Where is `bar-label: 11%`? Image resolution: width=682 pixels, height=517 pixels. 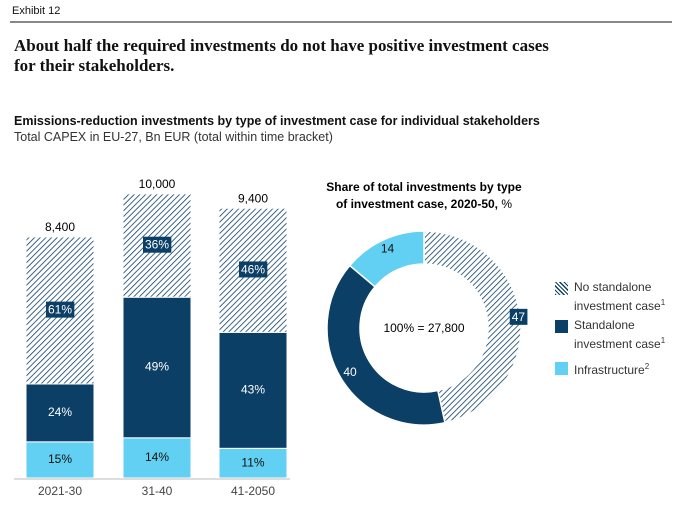
bar-label: 11% is located at coordinates (252, 462).